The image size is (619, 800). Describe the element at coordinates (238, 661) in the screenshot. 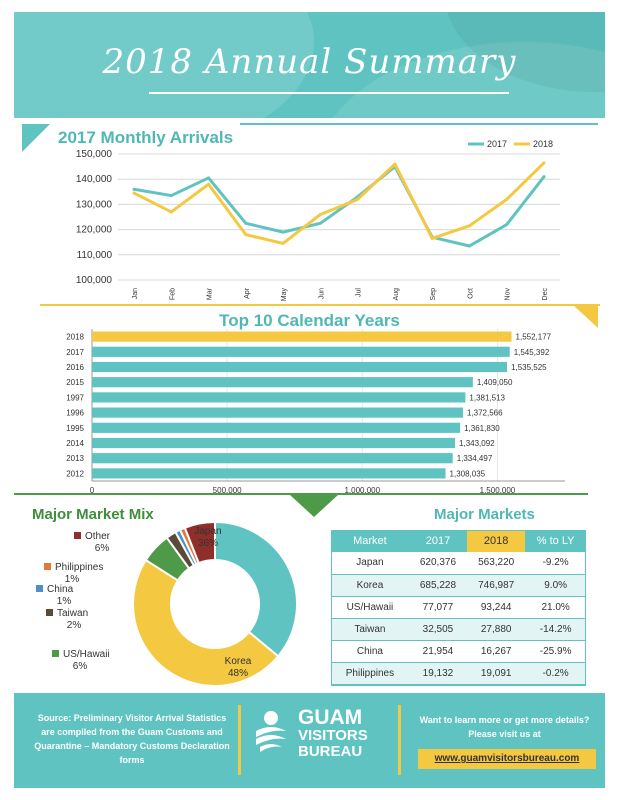

I see `slice-label: Korea` at that location.